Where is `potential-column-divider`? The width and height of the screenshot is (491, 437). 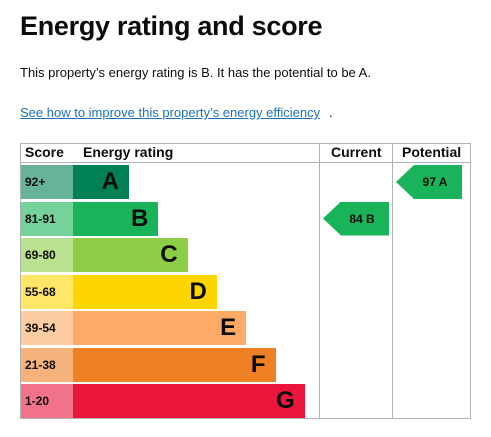 potential-column-divider is located at coordinates (392, 281).